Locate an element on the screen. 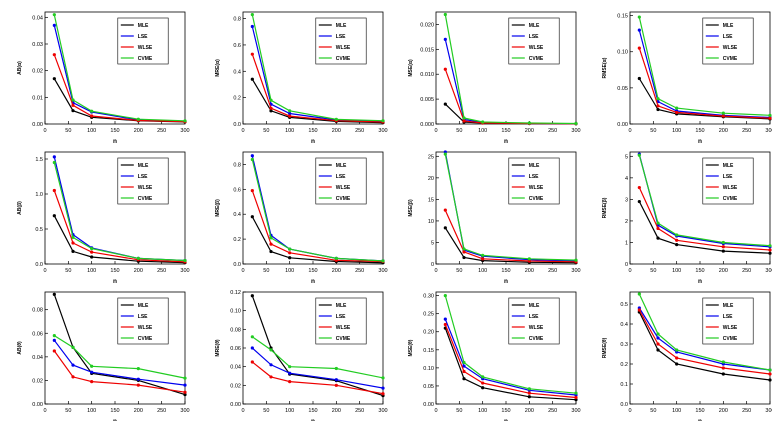 The height and width of the screenshot is (421, 772). y-axis-label: AB(β) is located at coordinates (20, 208).